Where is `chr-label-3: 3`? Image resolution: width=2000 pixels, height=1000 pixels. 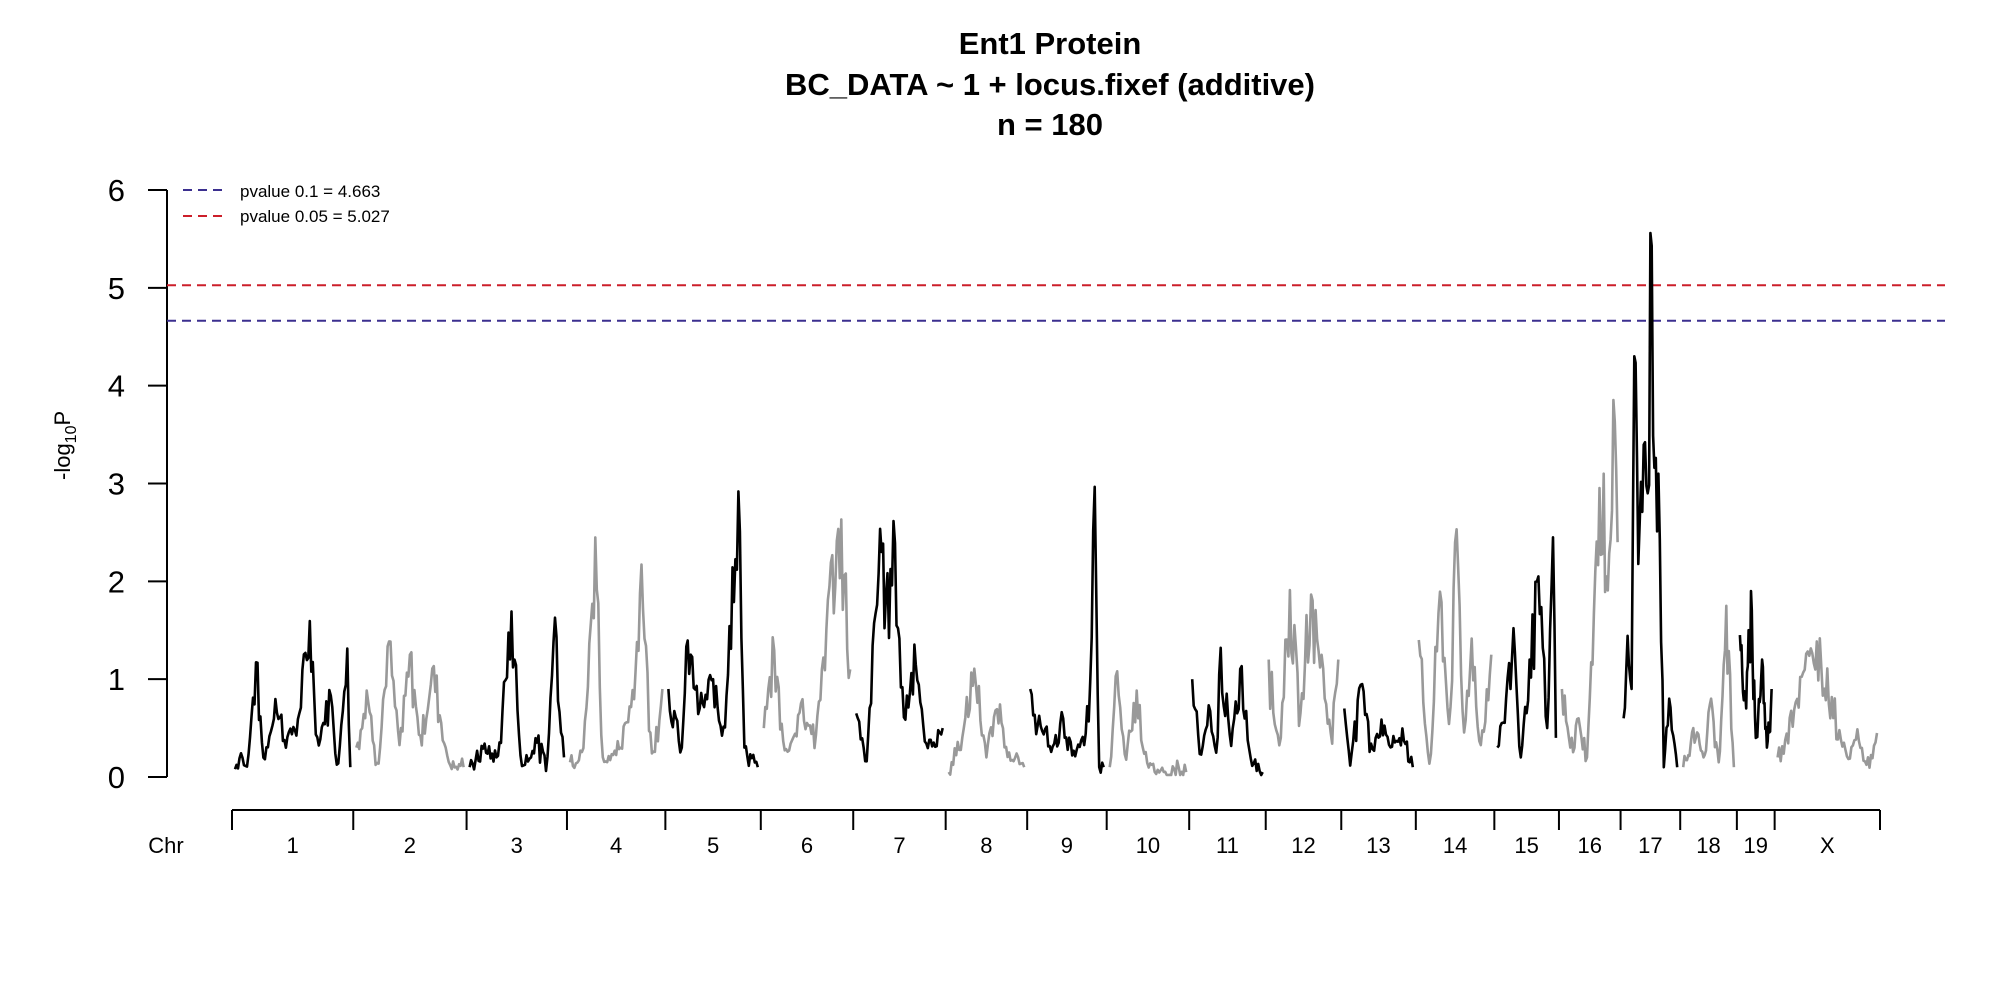
chr-label-3: 3 is located at coordinates (517, 845).